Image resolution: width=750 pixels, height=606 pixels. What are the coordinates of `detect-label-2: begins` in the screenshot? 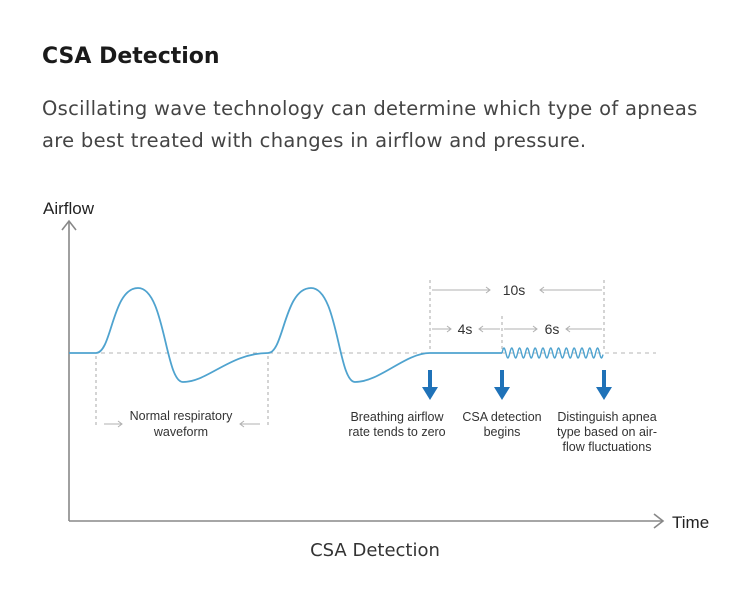 It's located at (502, 432).